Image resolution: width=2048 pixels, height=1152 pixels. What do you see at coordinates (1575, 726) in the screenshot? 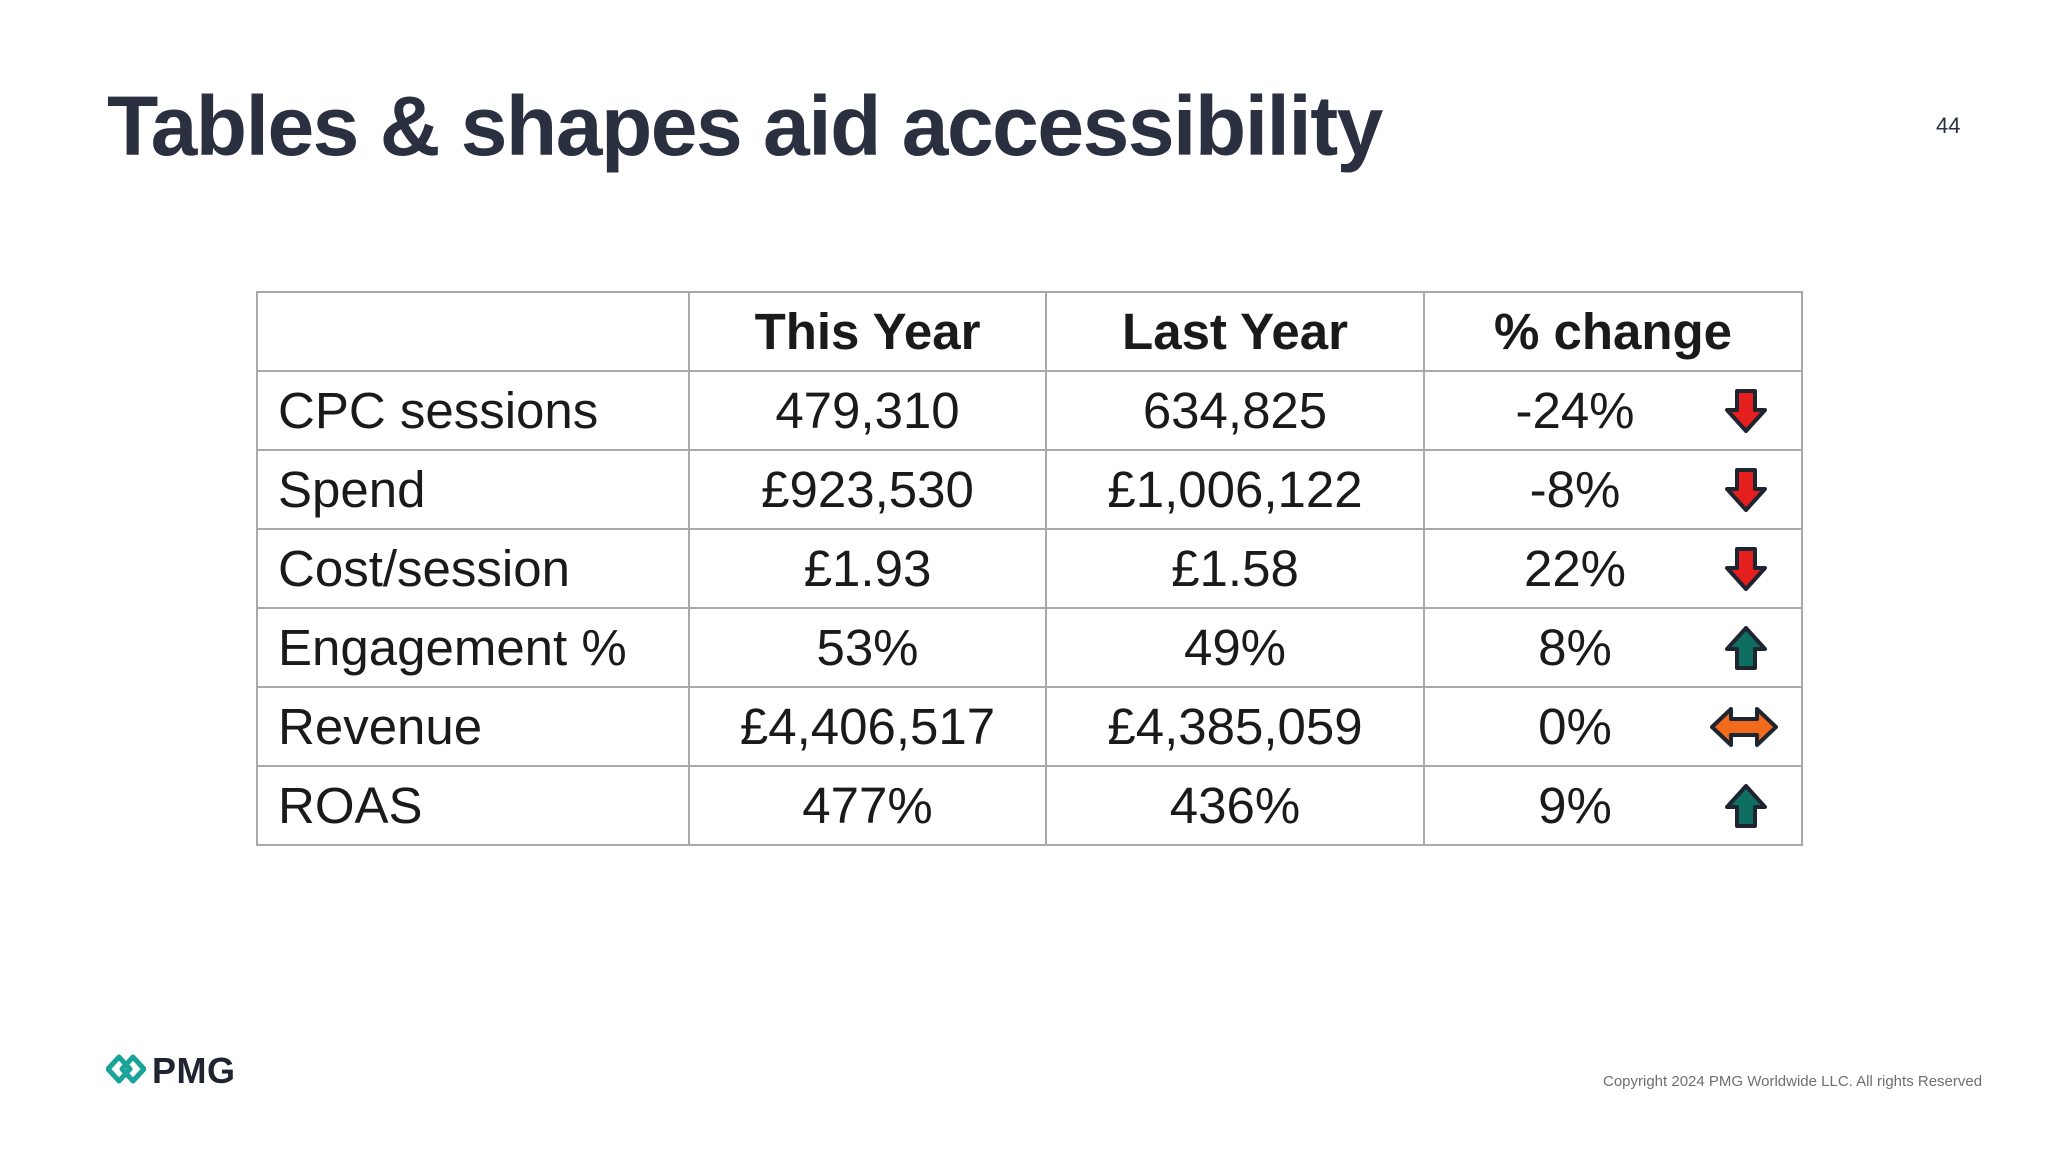
I see `percent-change-value: 0%` at bounding box center [1575, 726].